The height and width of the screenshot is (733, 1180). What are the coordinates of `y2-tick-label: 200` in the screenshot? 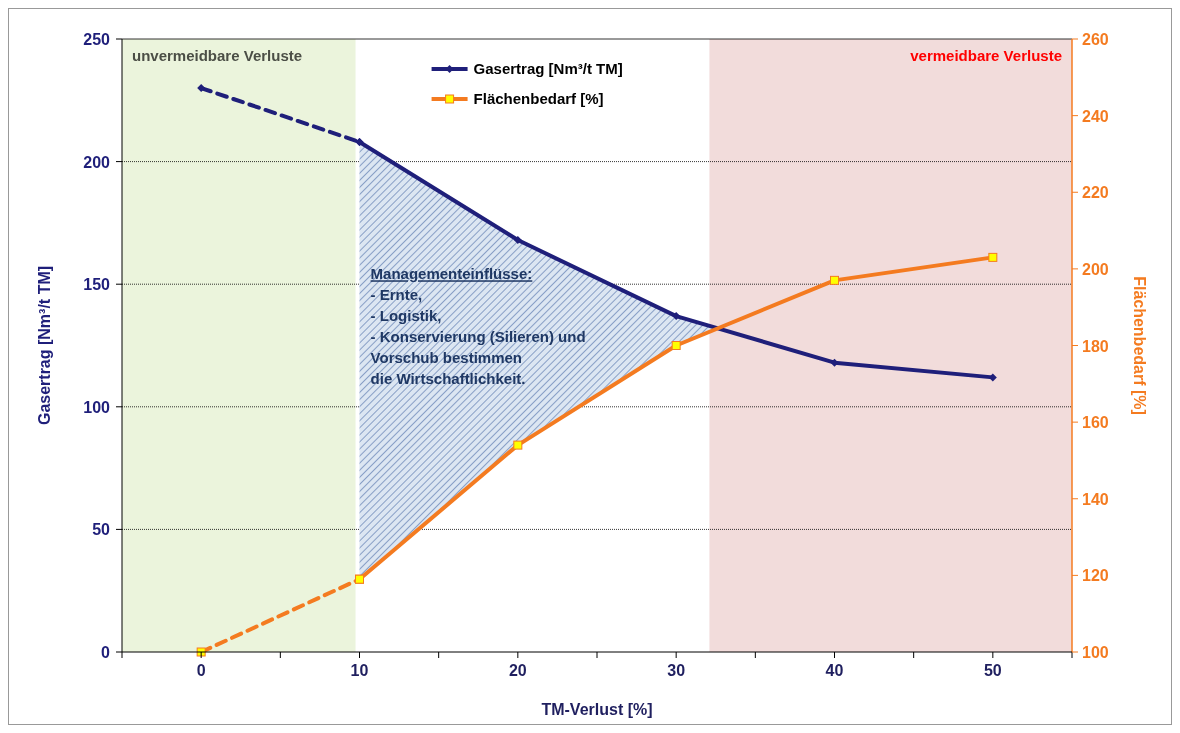 It's located at (1095, 269).